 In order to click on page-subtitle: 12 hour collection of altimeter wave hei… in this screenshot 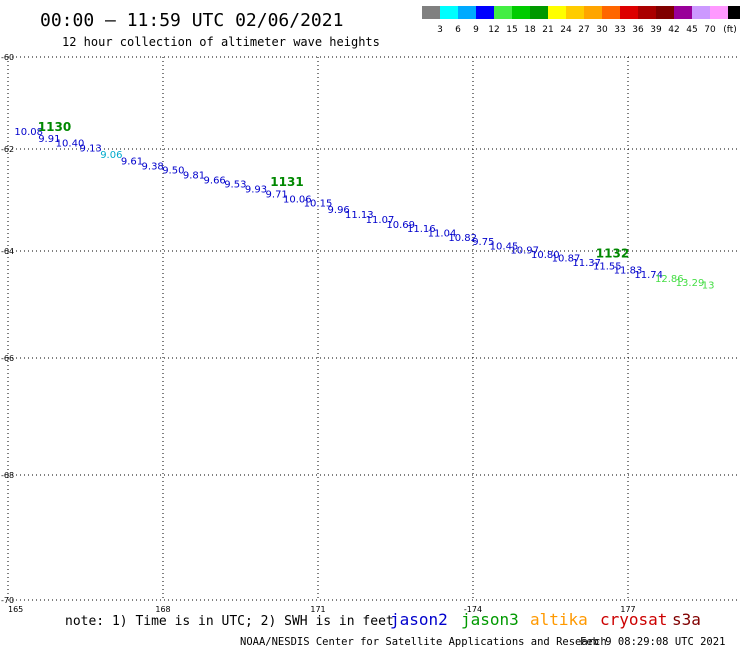, I will do `click(221, 42)`.